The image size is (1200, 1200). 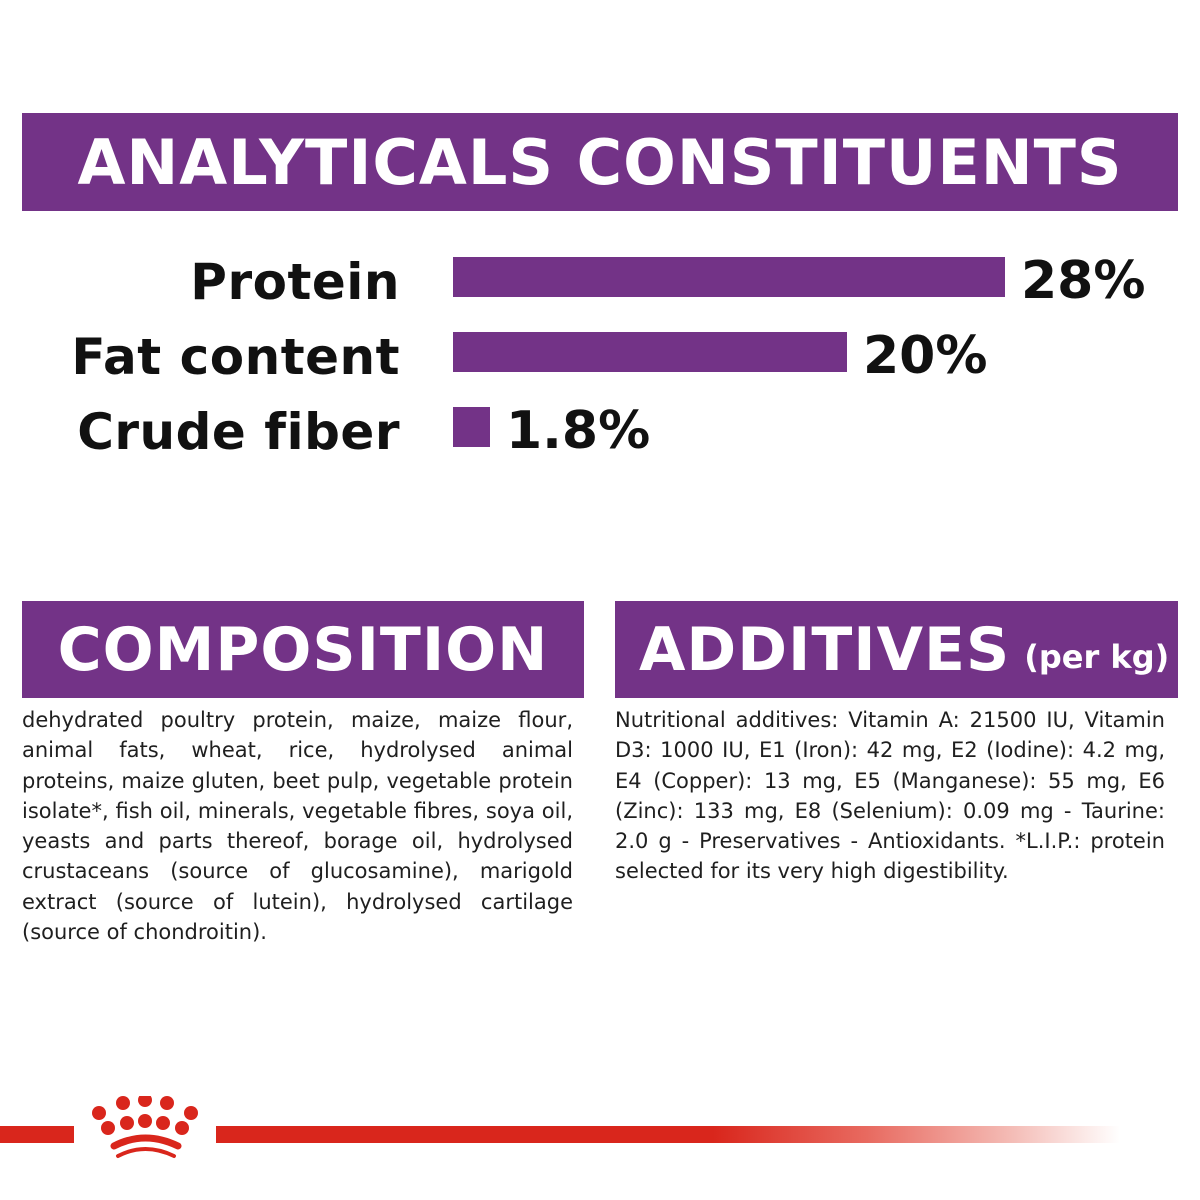 I want to click on composition-title-banner: COMPOSITION, so click(x=303, y=649).